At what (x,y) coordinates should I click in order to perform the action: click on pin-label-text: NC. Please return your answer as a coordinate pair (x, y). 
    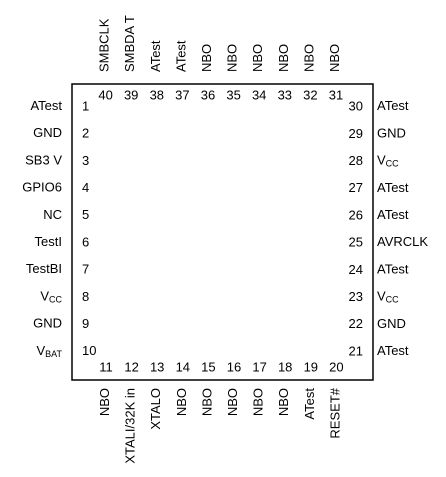
    Looking at the image, I should click on (52, 214).